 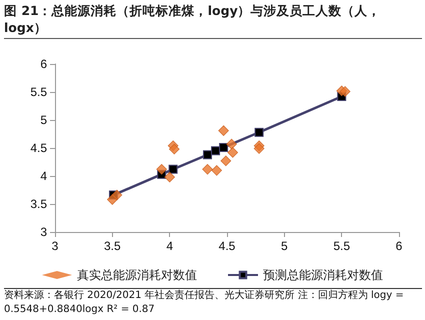 What do you see at coordinates (170, 246) in the screenshot?
I see `x-tick-label: 4` at bounding box center [170, 246].